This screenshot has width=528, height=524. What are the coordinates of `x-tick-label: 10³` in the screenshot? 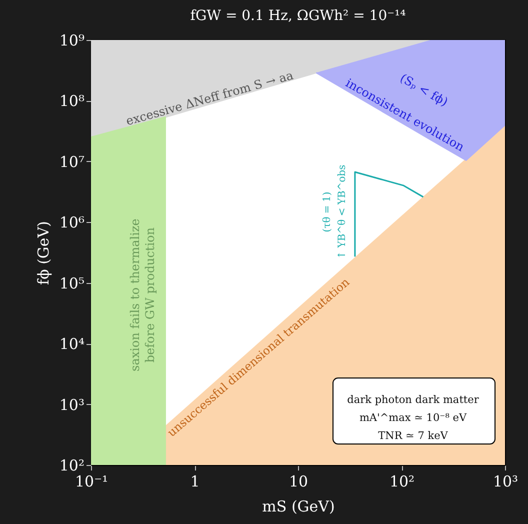 It's located at (505, 481).